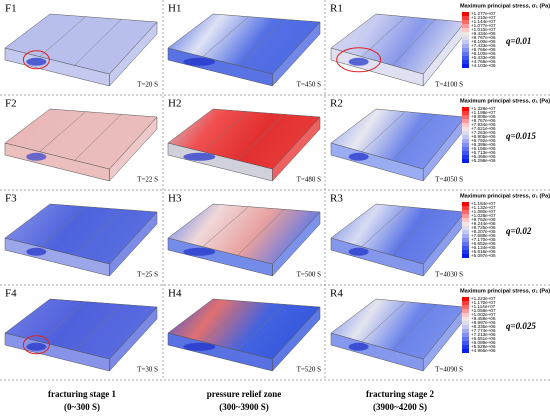 This screenshot has height=417, width=550. What do you see at coordinates (400, 407) in the screenshot?
I see `stage-range: (3900~4200 S)` at bounding box center [400, 407].